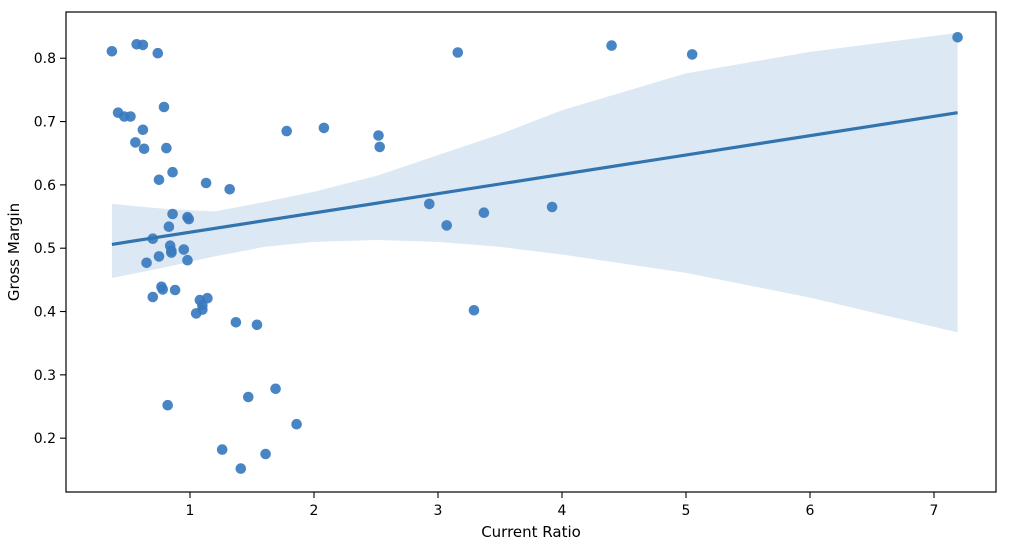 The image size is (1011, 546). Describe the element at coordinates (14, 252) in the screenshot. I see `y-axis-title: Gross Margin` at that location.